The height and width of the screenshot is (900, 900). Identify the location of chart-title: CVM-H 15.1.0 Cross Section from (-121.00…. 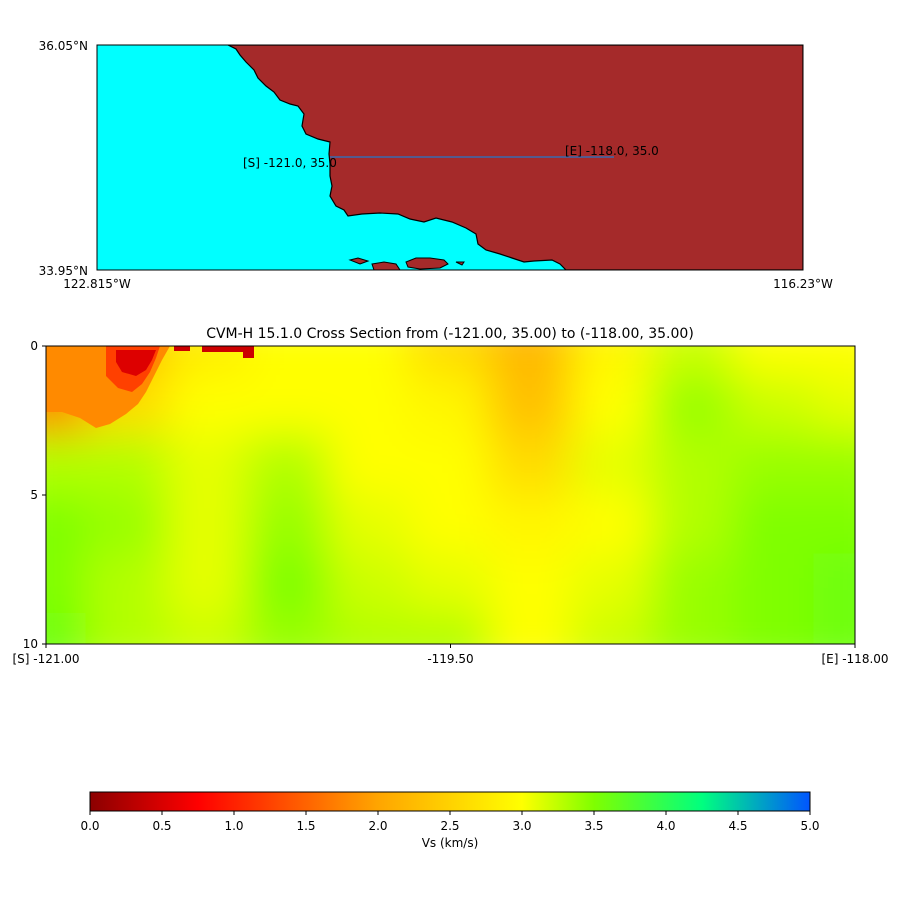
(450, 334).